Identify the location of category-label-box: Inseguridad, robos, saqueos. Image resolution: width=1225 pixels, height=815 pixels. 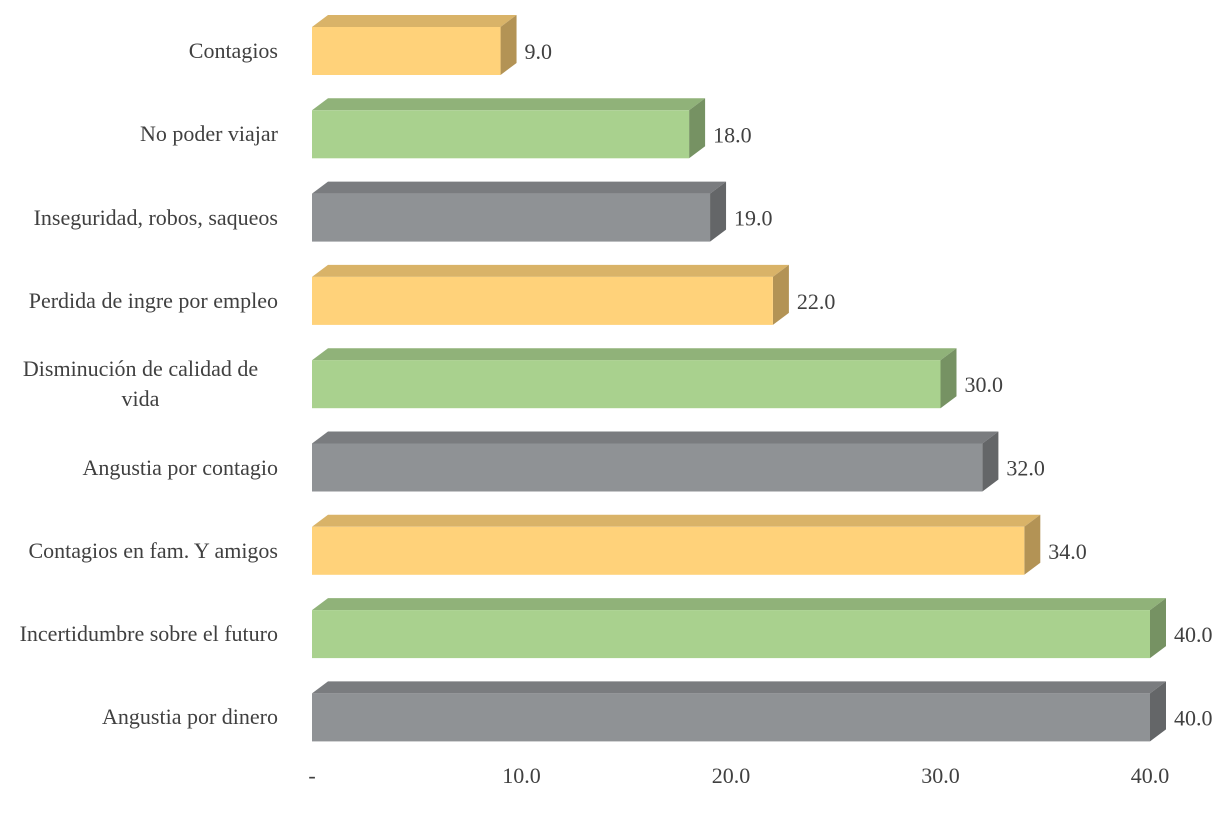
(139, 218).